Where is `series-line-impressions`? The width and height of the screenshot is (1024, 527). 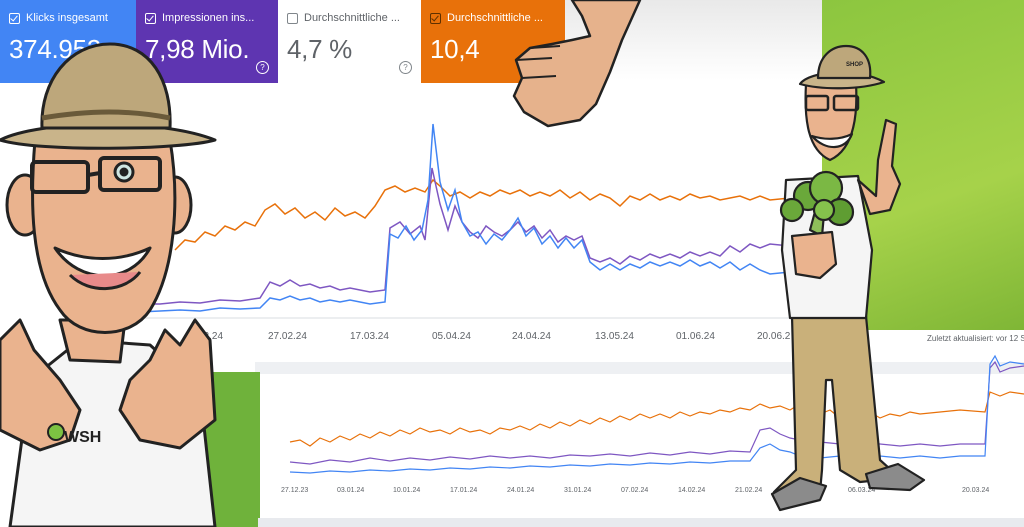 series-line-impressions is located at coordinates (656, 412).